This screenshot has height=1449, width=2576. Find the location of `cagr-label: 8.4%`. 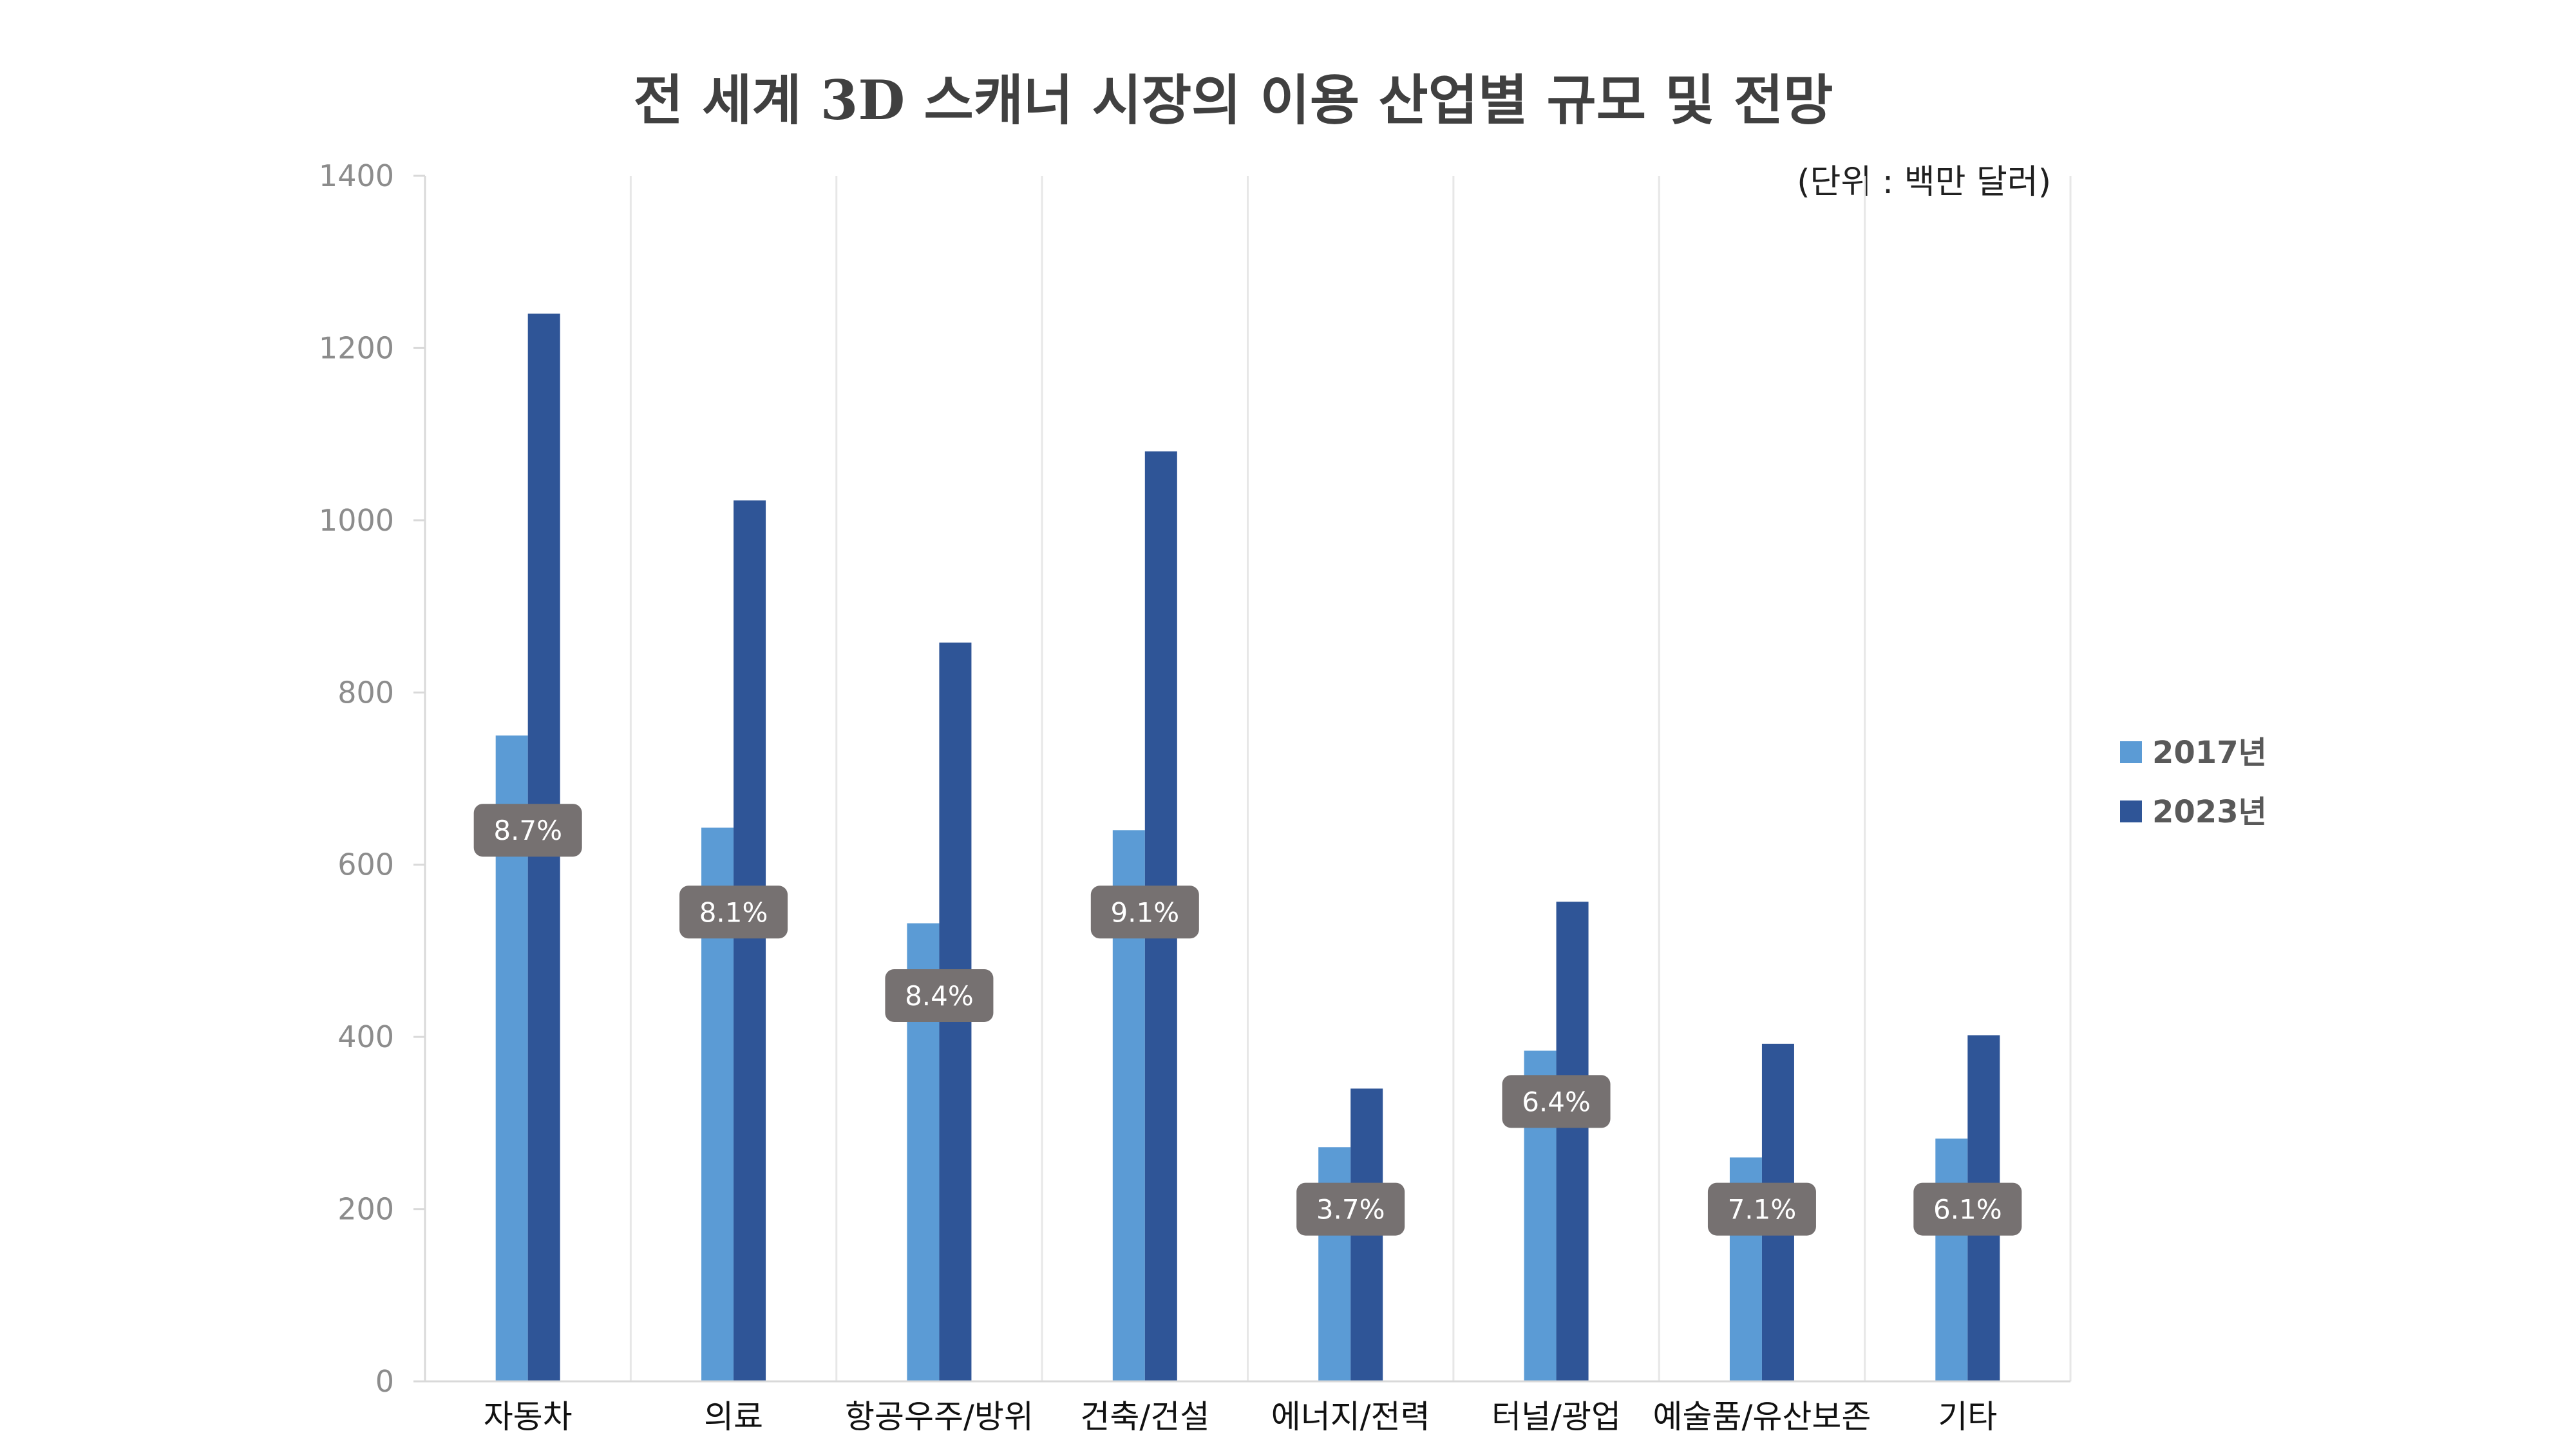

cagr-label: 8.4% is located at coordinates (940, 996).